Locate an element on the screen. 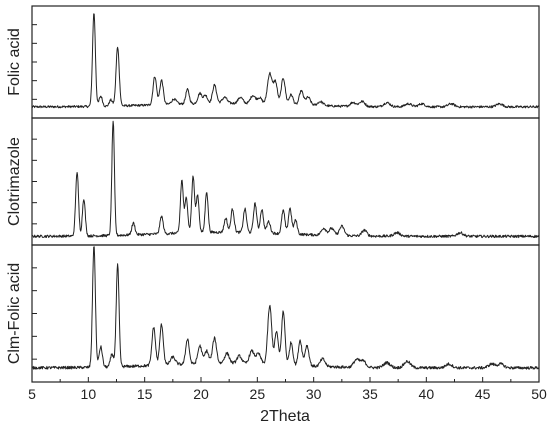  series-label: Folic acid is located at coordinates (14, 62).